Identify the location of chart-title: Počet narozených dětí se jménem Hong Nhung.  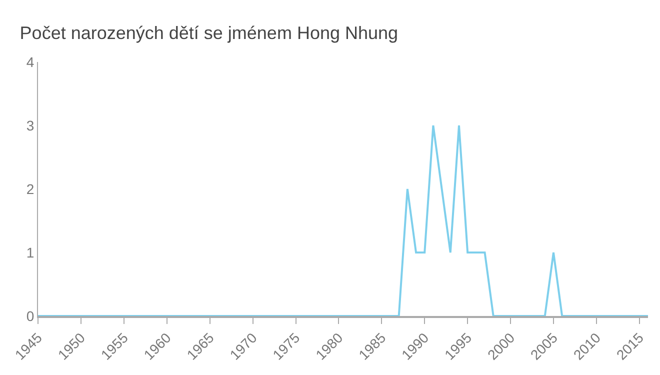
(209, 32).